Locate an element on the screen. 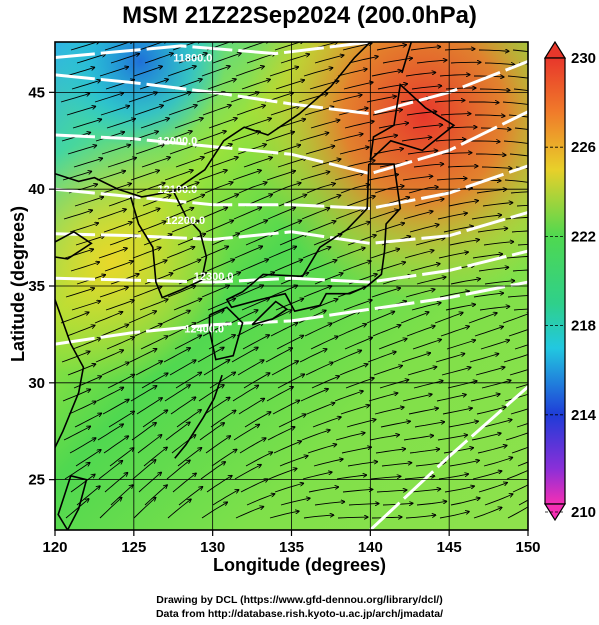 This screenshot has width=599, height=625. y-tick-label: 40 is located at coordinates (36, 189).